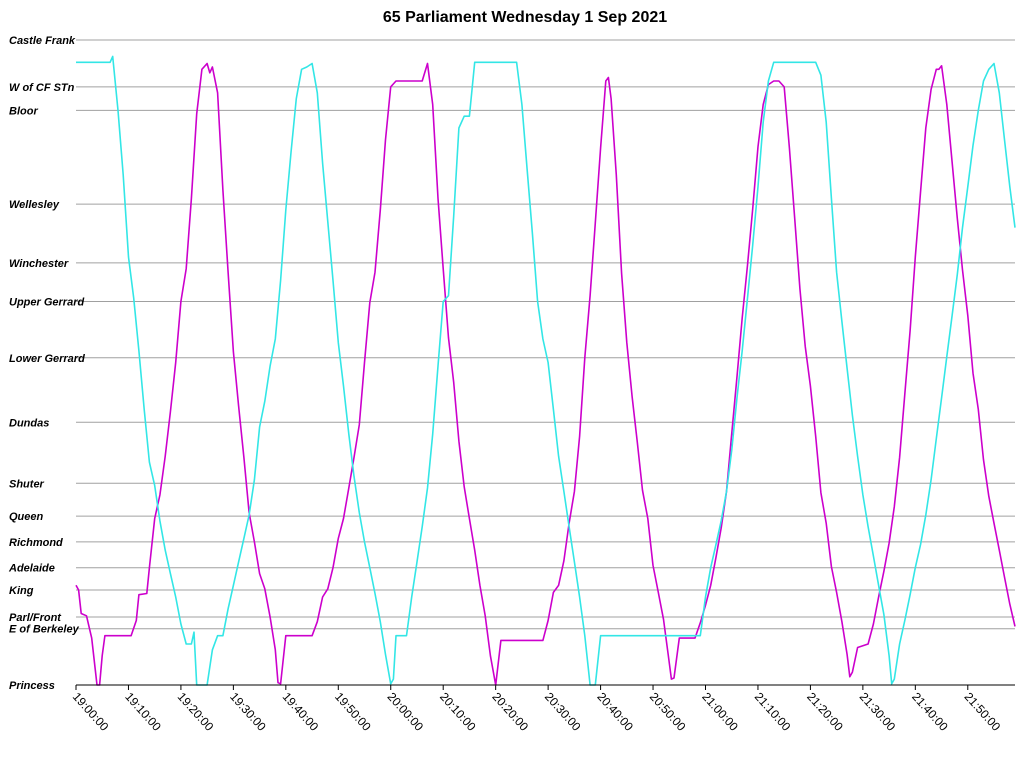 This screenshot has width=1024, height=757. What do you see at coordinates (143, 712) in the screenshot?
I see `x-tick-label: 19:10:00` at bounding box center [143, 712].